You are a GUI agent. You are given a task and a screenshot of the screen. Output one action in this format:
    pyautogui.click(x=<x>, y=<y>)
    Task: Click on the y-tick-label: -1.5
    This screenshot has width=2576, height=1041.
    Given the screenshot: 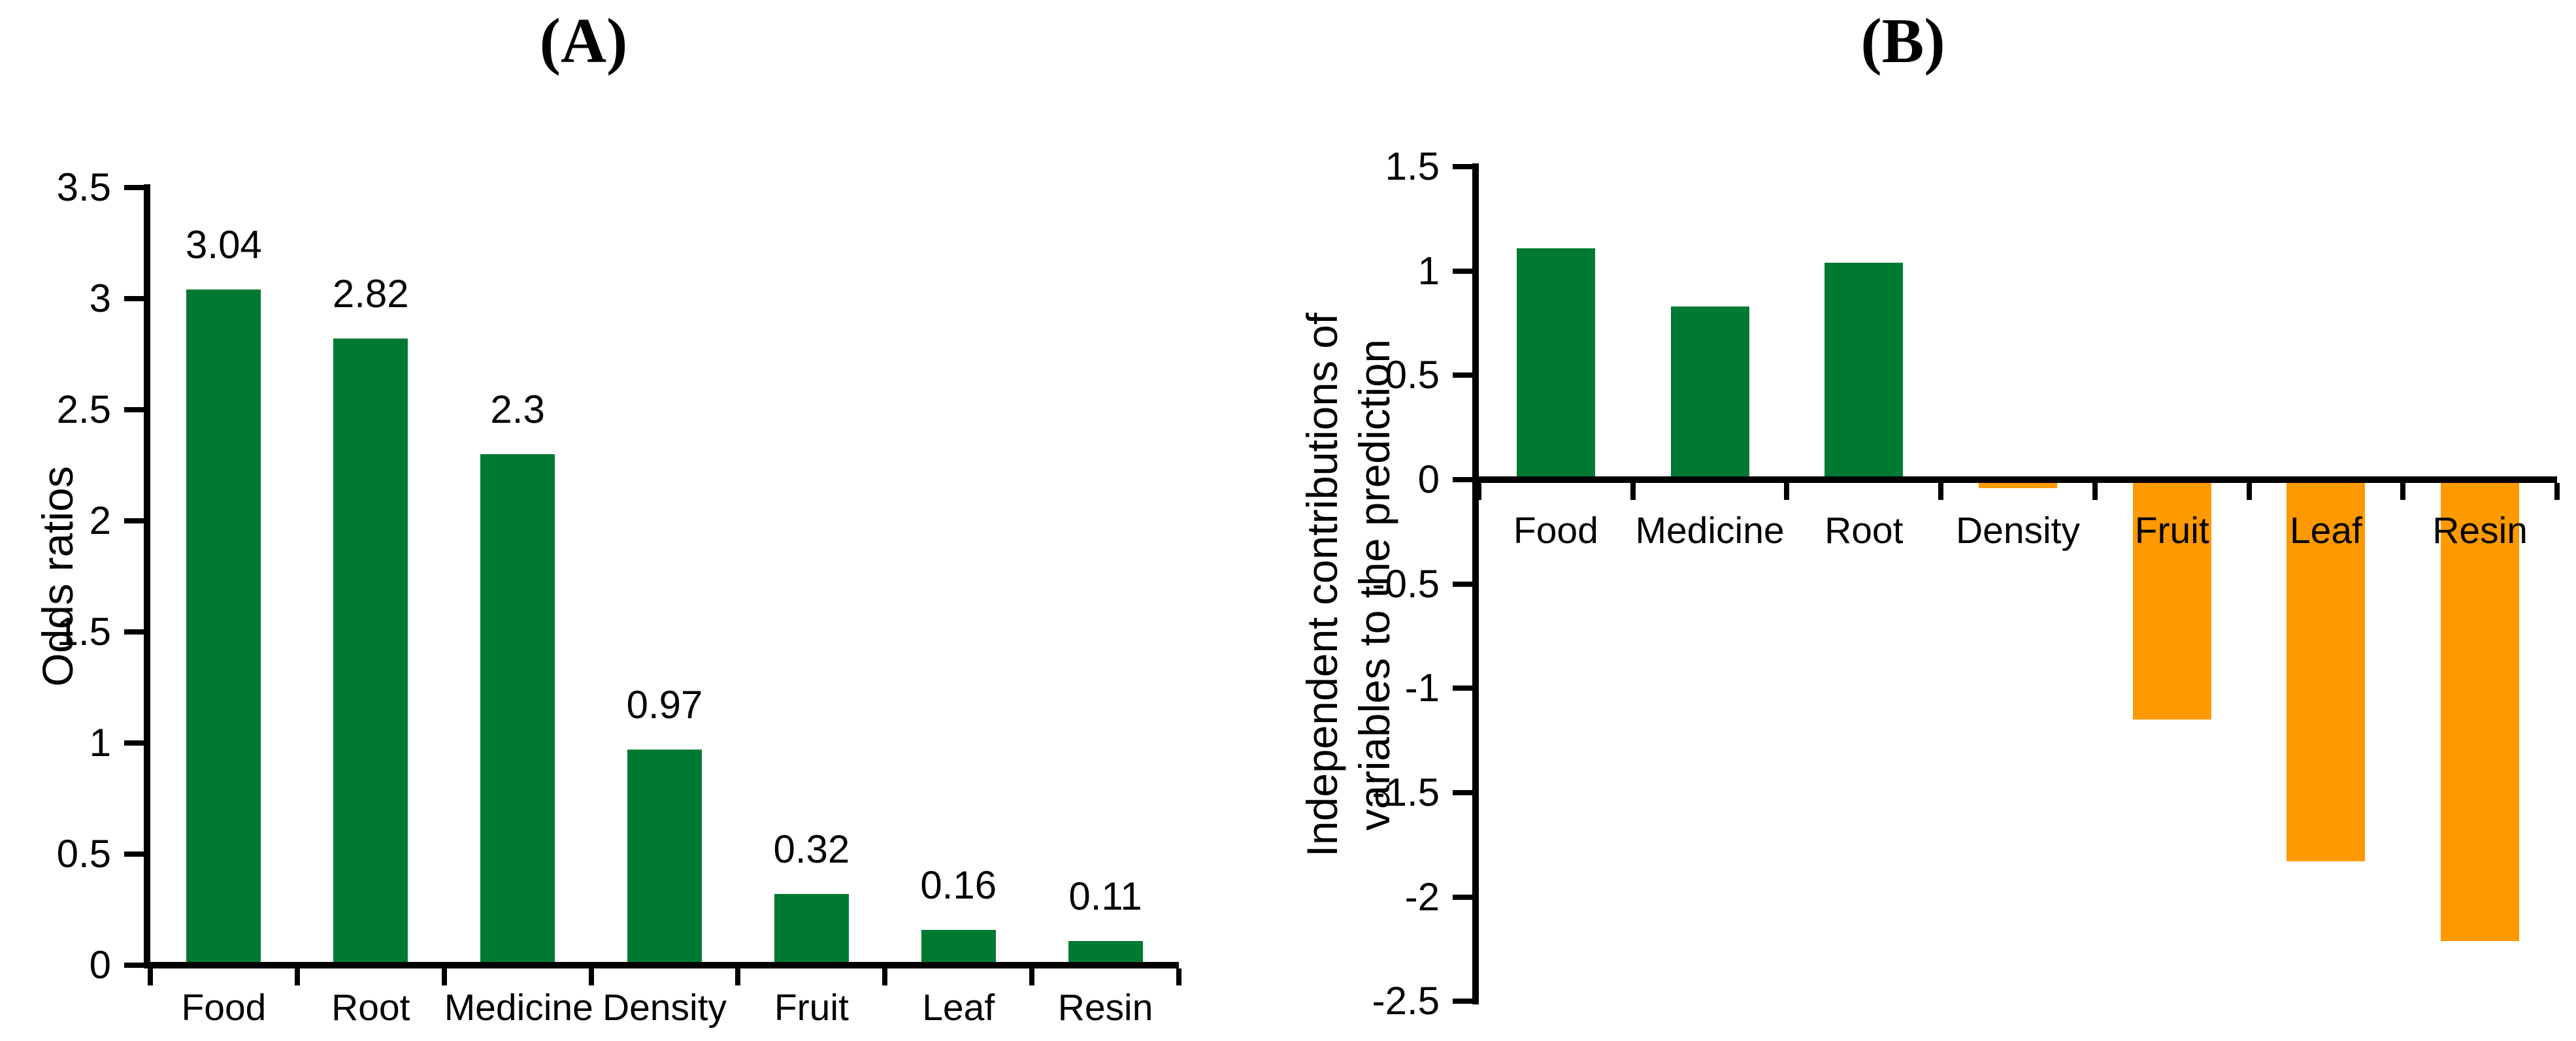 What is the action you would take?
    pyautogui.click(x=1406, y=792)
    